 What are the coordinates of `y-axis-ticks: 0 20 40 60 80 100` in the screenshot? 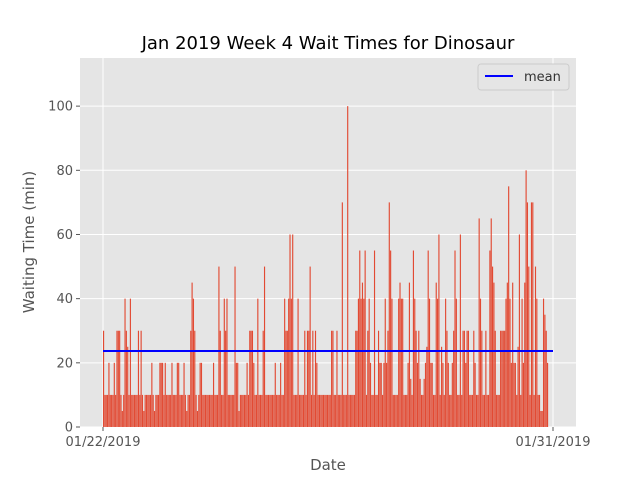 It's located at (64, 268).